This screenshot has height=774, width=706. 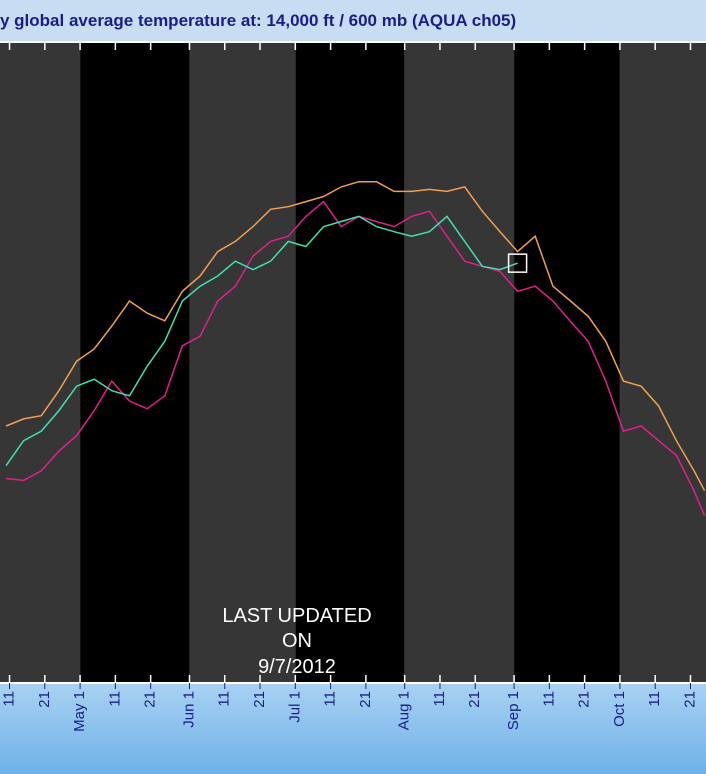 What do you see at coordinates (294, 707) in the screenshot?
I see `x-tick-label: Jul 1` at bounding box center [294, 707].